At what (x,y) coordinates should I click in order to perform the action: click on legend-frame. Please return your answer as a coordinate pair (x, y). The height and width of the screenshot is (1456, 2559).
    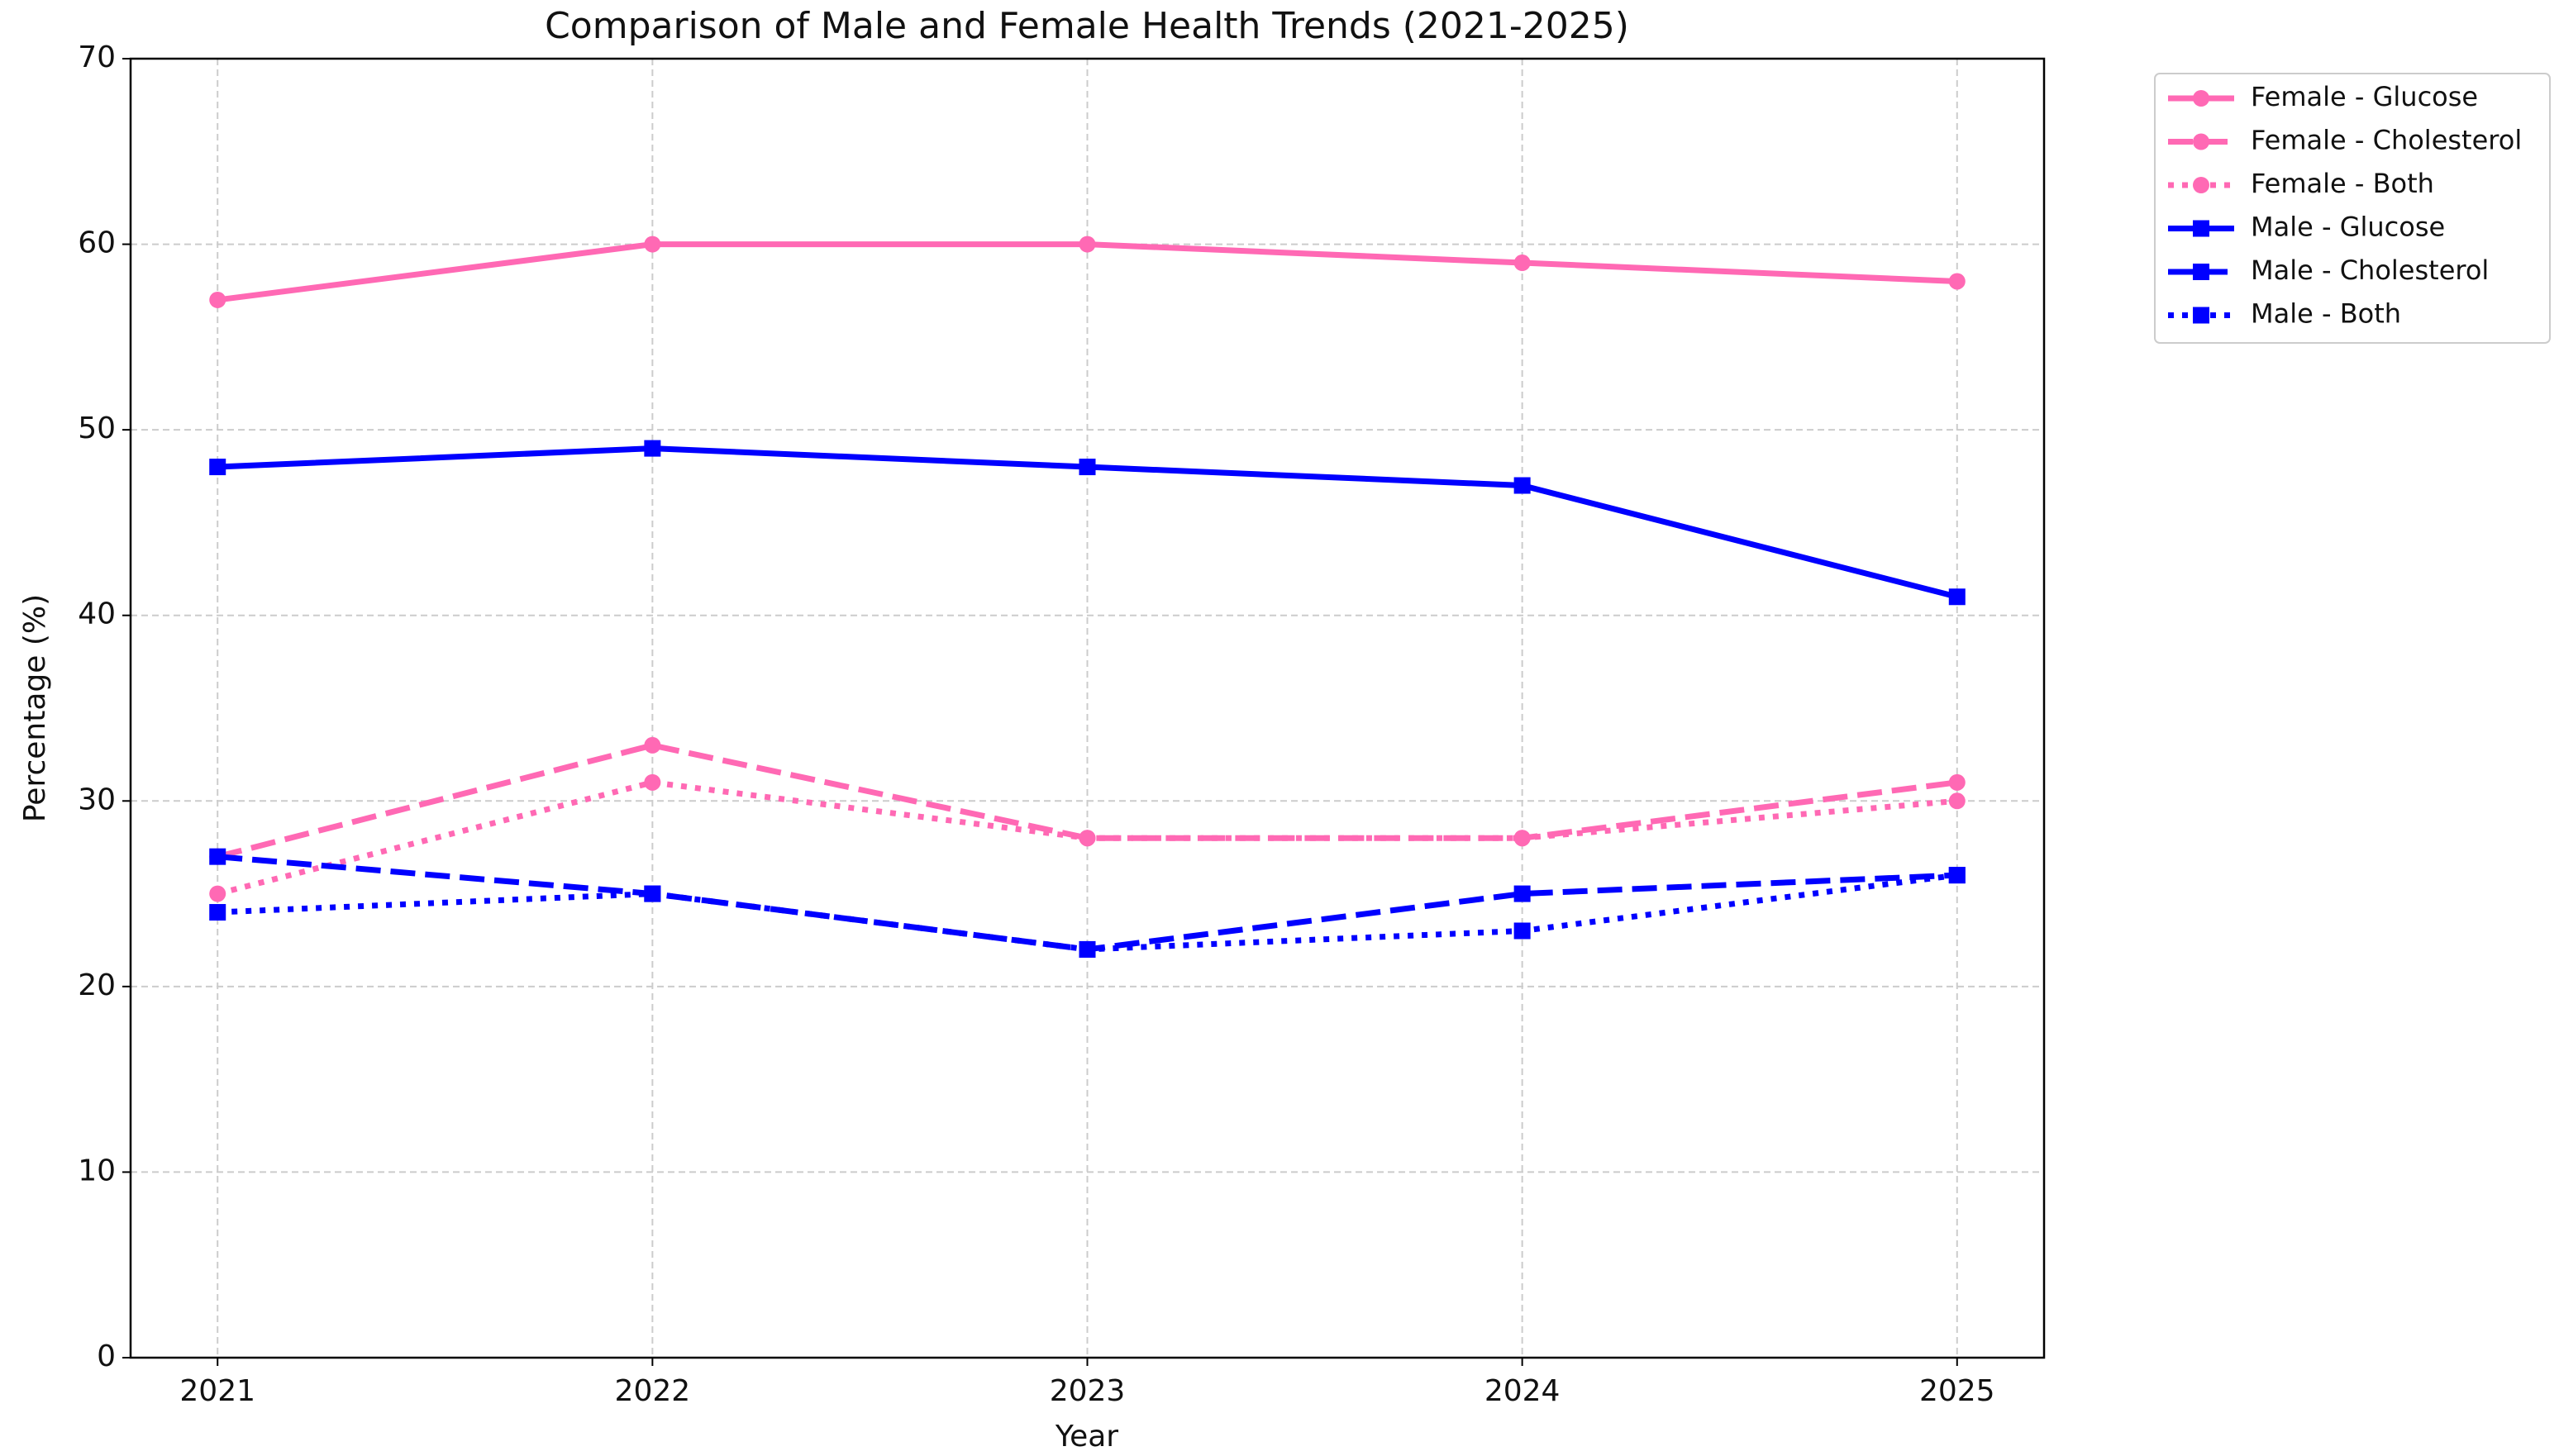
    Looking at the image, I should click on (2352, 208).